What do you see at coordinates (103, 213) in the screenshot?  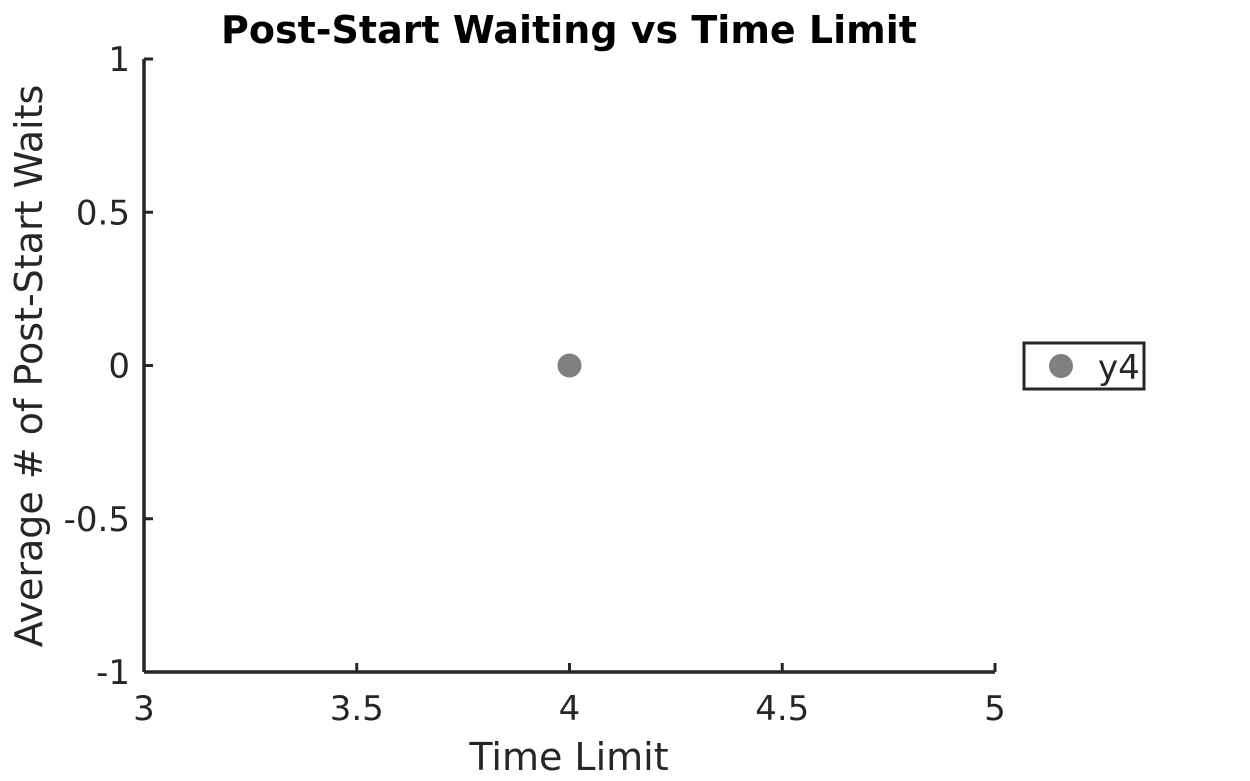 I see `y-tick-label: 0.5` at bounding box center [103, 213].